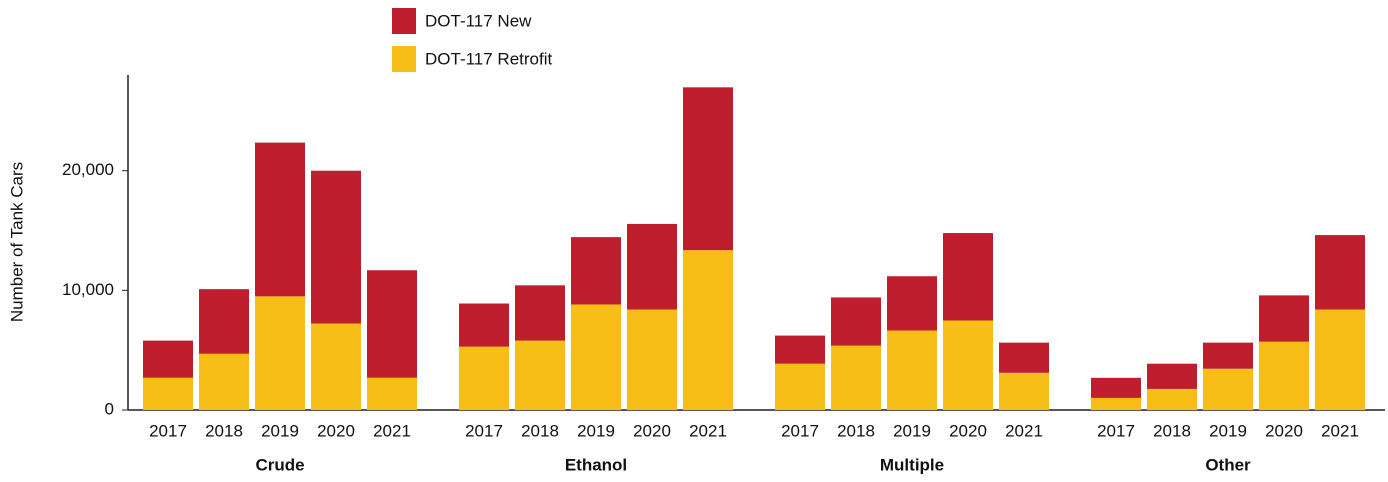 The height and width of the screenshot is (482, 1388). Describe the element at coordinates (596, 464) in the screenshot. I see `group-label: Ethanol` at that location.